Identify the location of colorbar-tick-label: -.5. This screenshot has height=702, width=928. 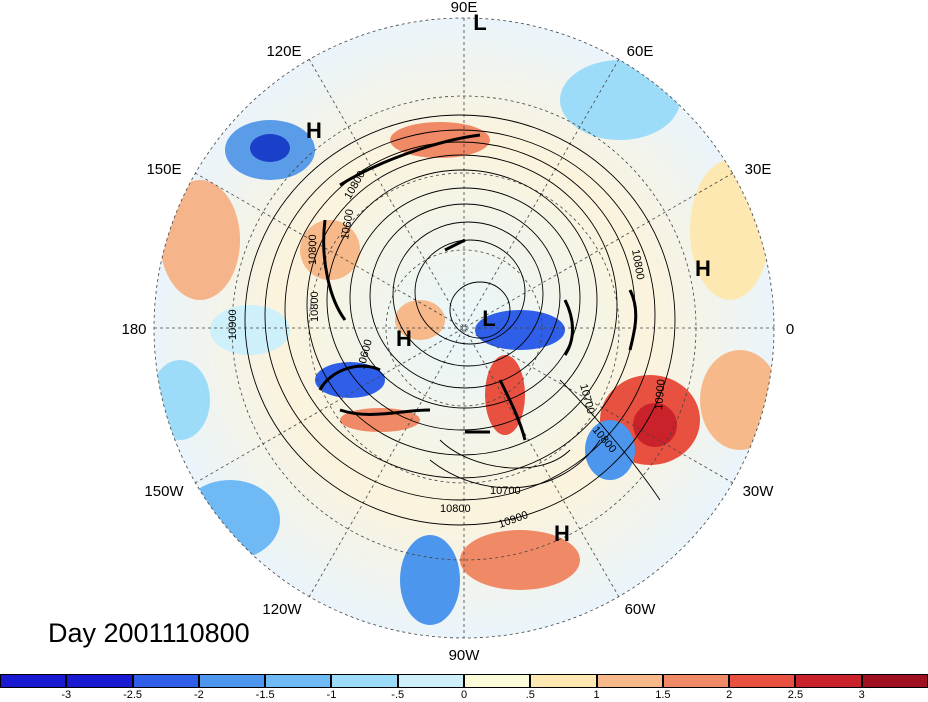
(398, 695).